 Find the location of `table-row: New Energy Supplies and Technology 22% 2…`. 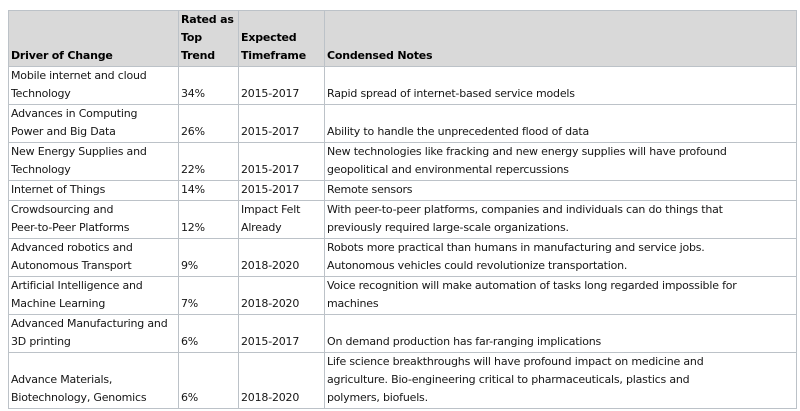

table-row: New Energy Supplies and Technology 22% 2… is located at coordinates (402, 161).